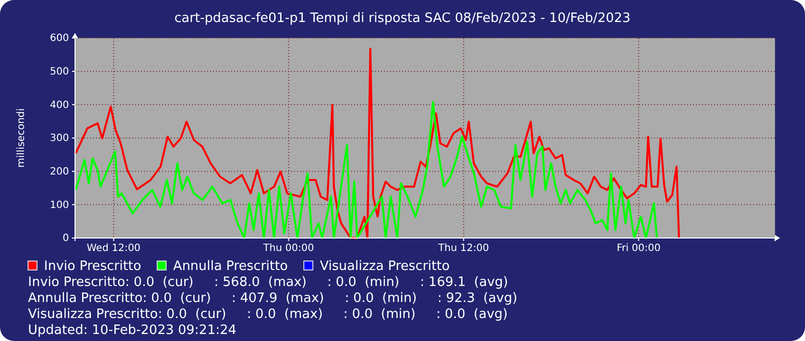 This screenshot has width=805, height=341. What do you see at coordinates (638, 248) in the screenshot?
I see `x-tick-label: Fri 00:00` at bounding box center [638, 248].